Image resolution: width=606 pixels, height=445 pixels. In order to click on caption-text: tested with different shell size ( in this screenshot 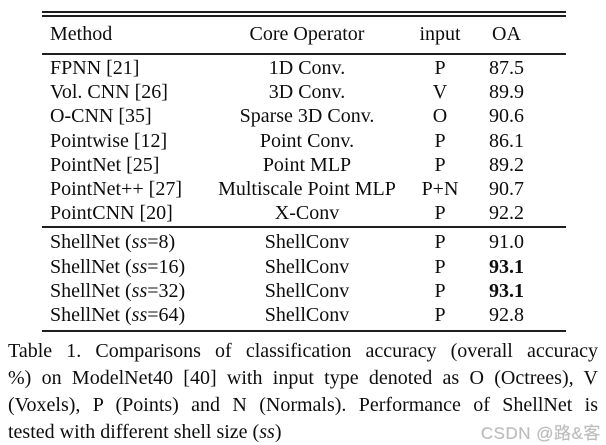, I will do `click(134, 432)`.